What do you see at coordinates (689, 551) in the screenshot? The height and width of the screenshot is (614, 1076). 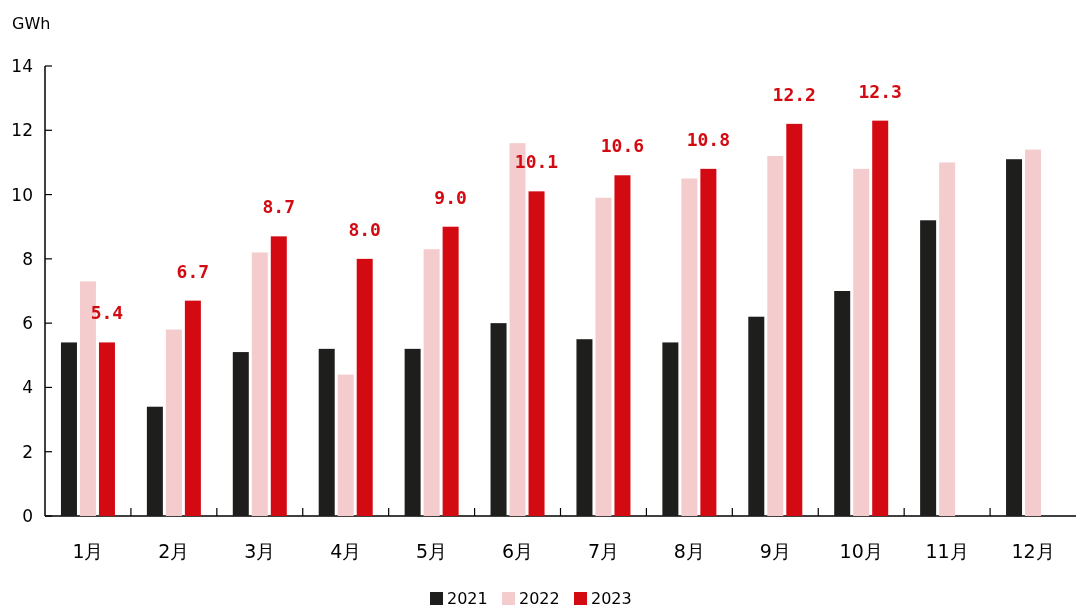 I see `x-tick-label: 8月` at bounding box center [689, 551].